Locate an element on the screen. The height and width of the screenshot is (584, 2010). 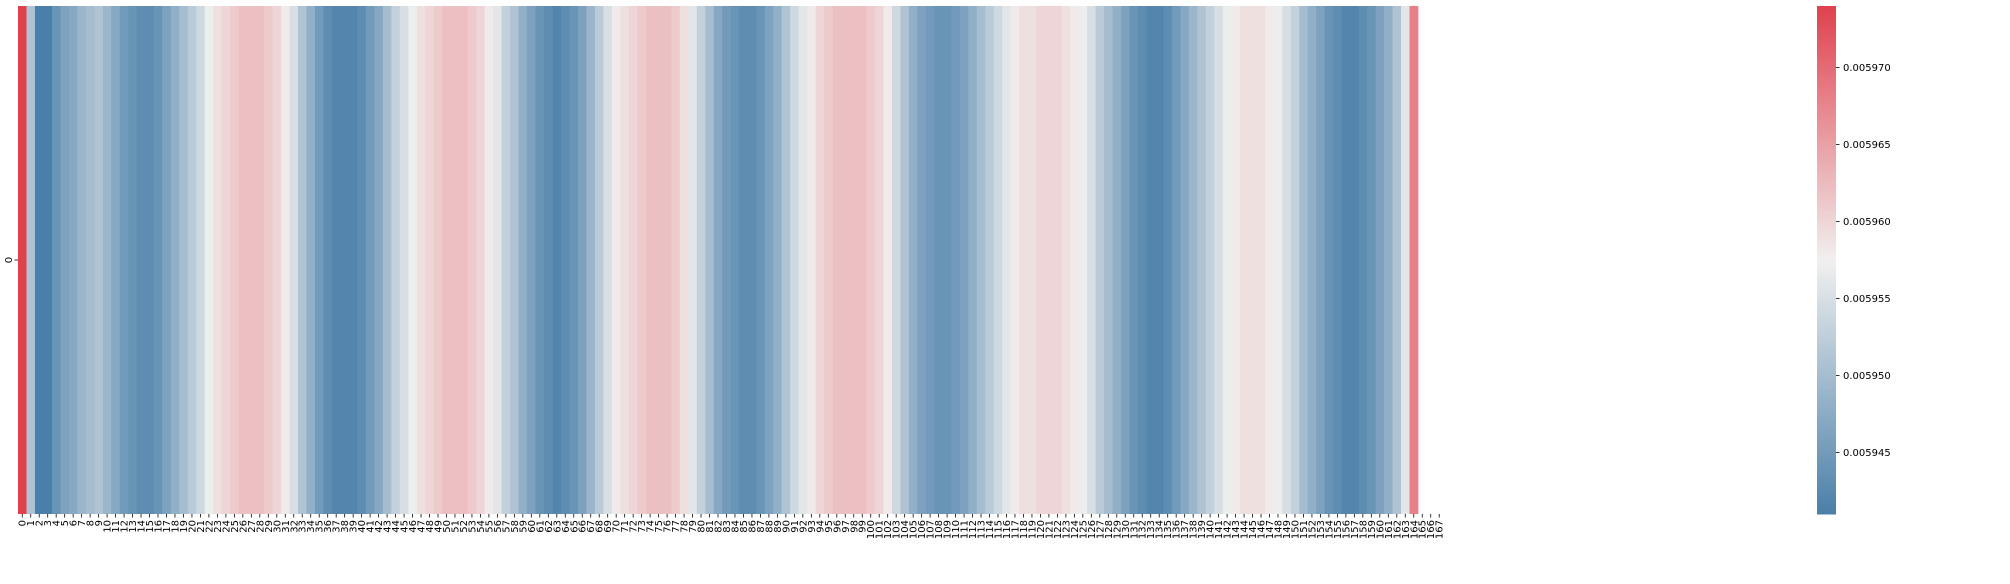
x-tick-label: 55 is located at coordinates (489, 526).